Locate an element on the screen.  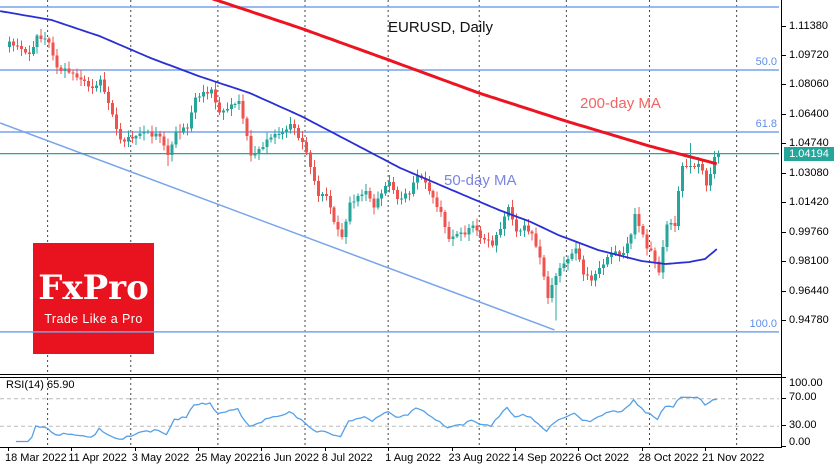
price-axis-label: 0.94780 is located at coordinates (809, 320).